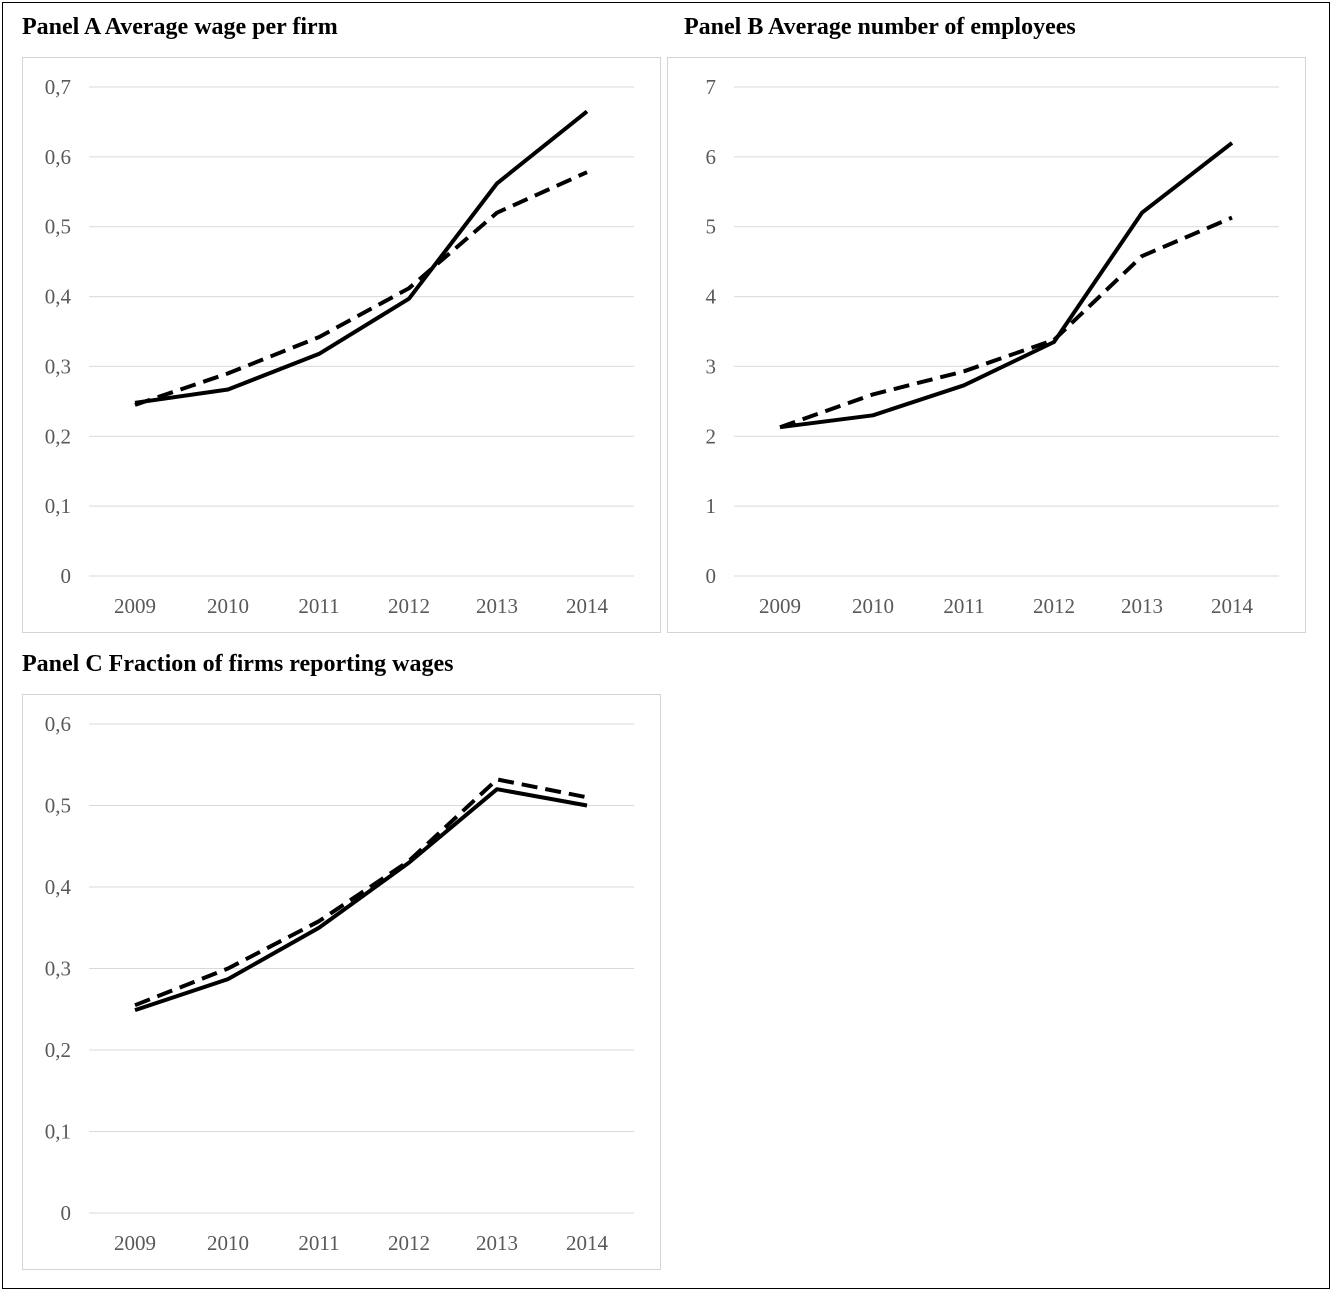 The image size is (1334, 1291). I want to click on y-tick-label: 6, so click(711, 157).